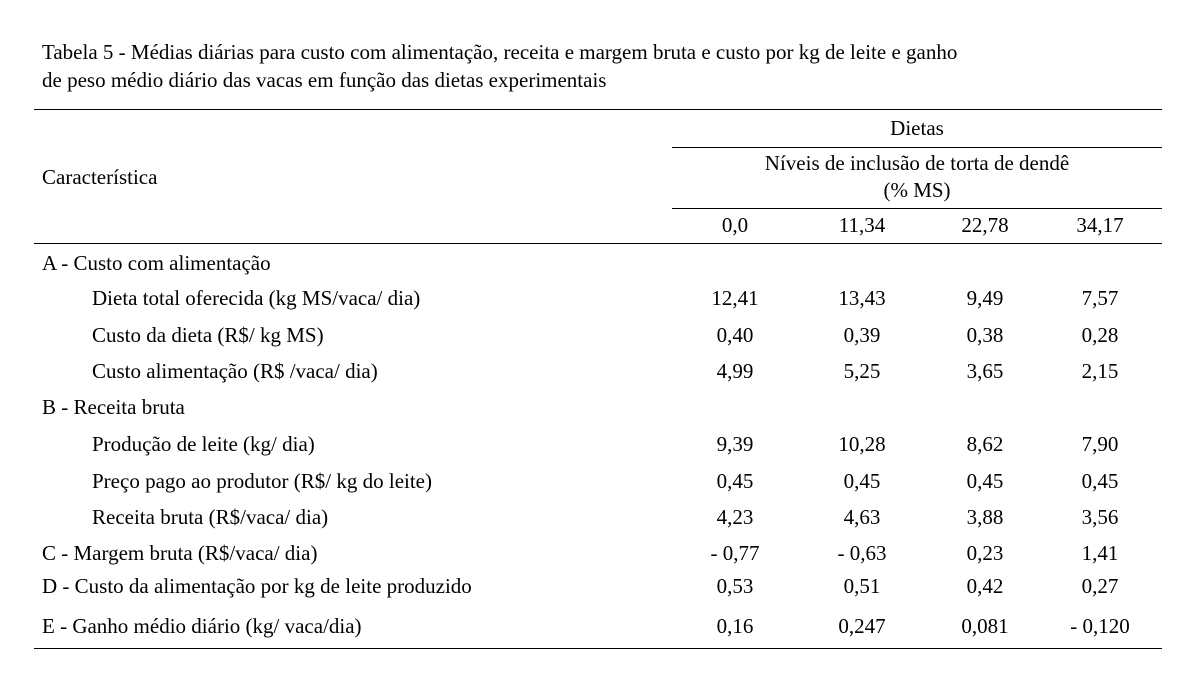 This screenshot has width=1196, height=673. What do you see at coordinates (262, 481) in the screenshot?
I see `row-label: Preço pago ao produtor (R$/ kg do leite)` at bounding box center [262, 481].